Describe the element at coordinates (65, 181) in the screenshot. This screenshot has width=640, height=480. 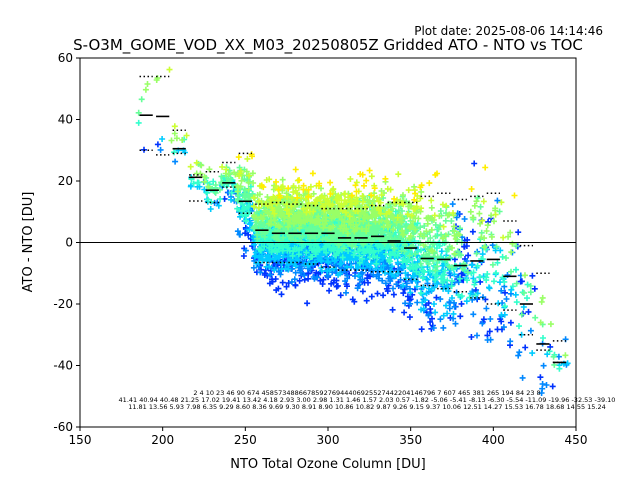
I see `y-tick-label: 20` at that location.